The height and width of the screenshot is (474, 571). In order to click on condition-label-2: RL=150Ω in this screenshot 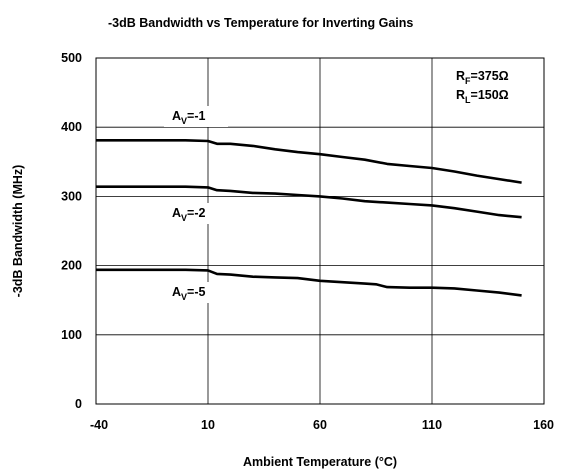, I will do `click(482, 96)`.